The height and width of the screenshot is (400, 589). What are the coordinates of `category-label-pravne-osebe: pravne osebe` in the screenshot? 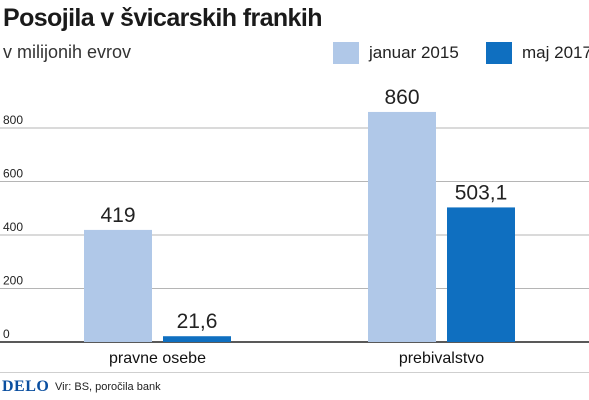 It's located at (157, 358).